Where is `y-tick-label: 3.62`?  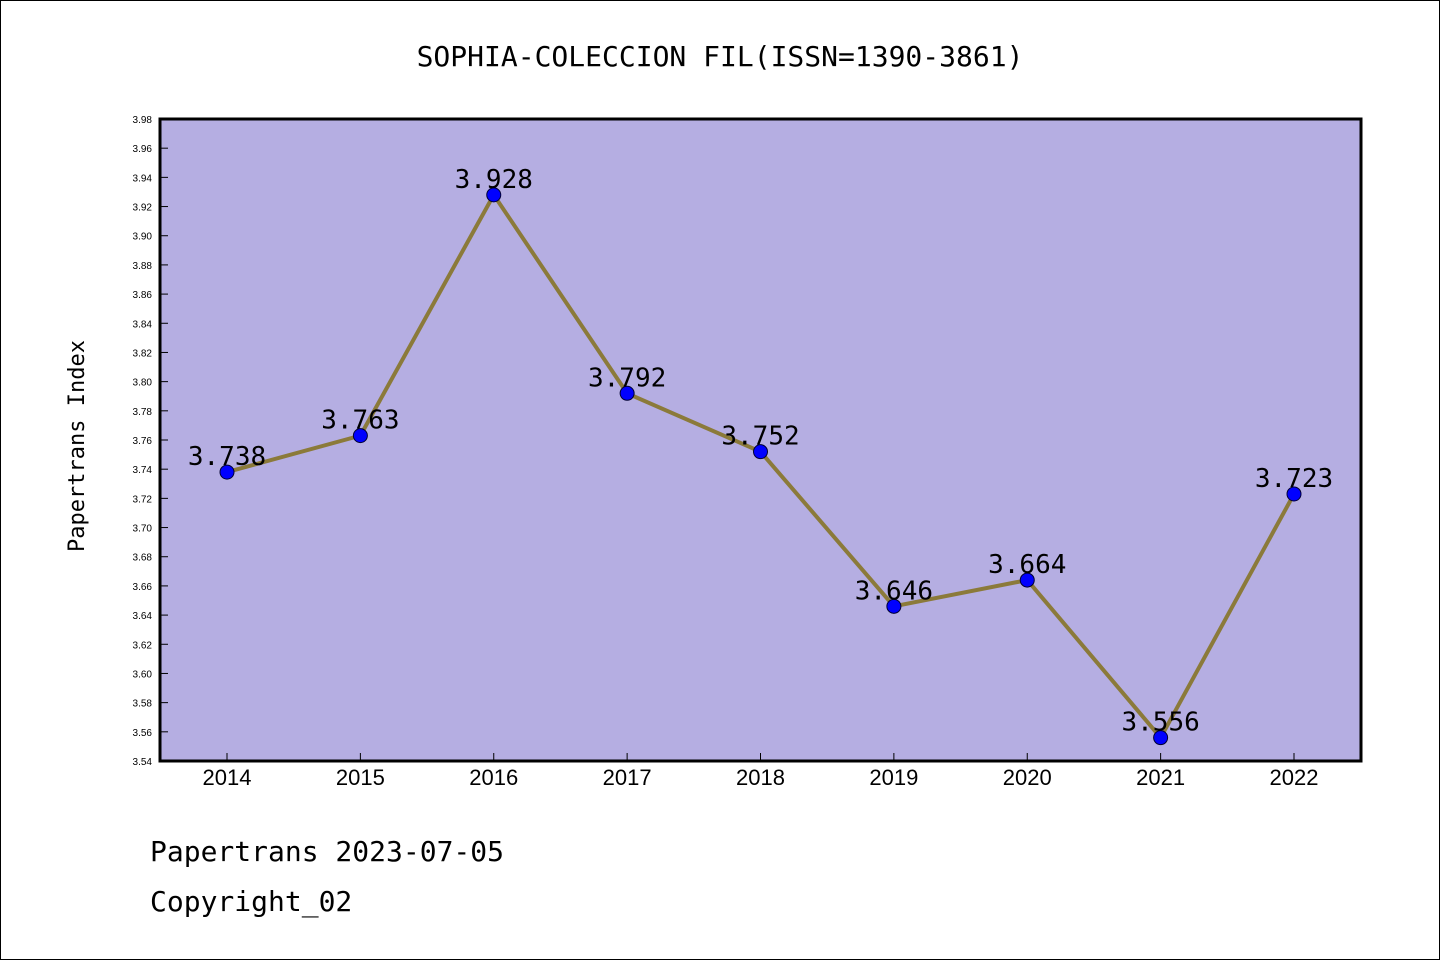
y-tick-label: 3.62 is located at coordinates (143, 645).